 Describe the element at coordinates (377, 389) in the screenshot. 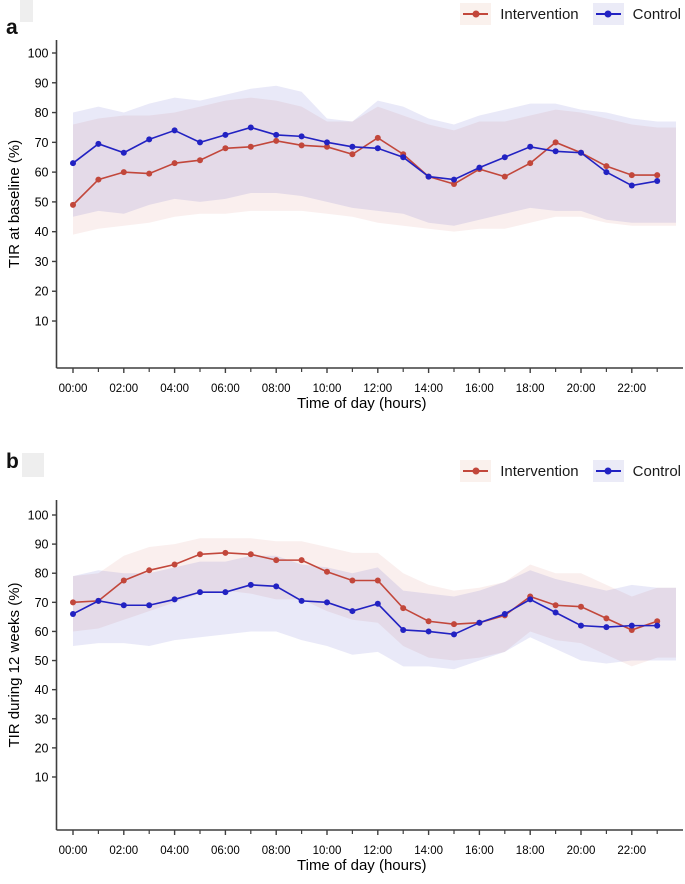

I see `x-tick-label: 12:00` at that location.